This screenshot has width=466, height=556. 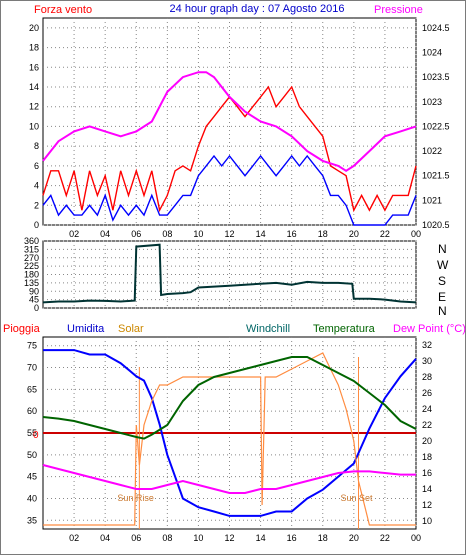 I want to click on y-left-tick: 75, so click(x=32, y=346).